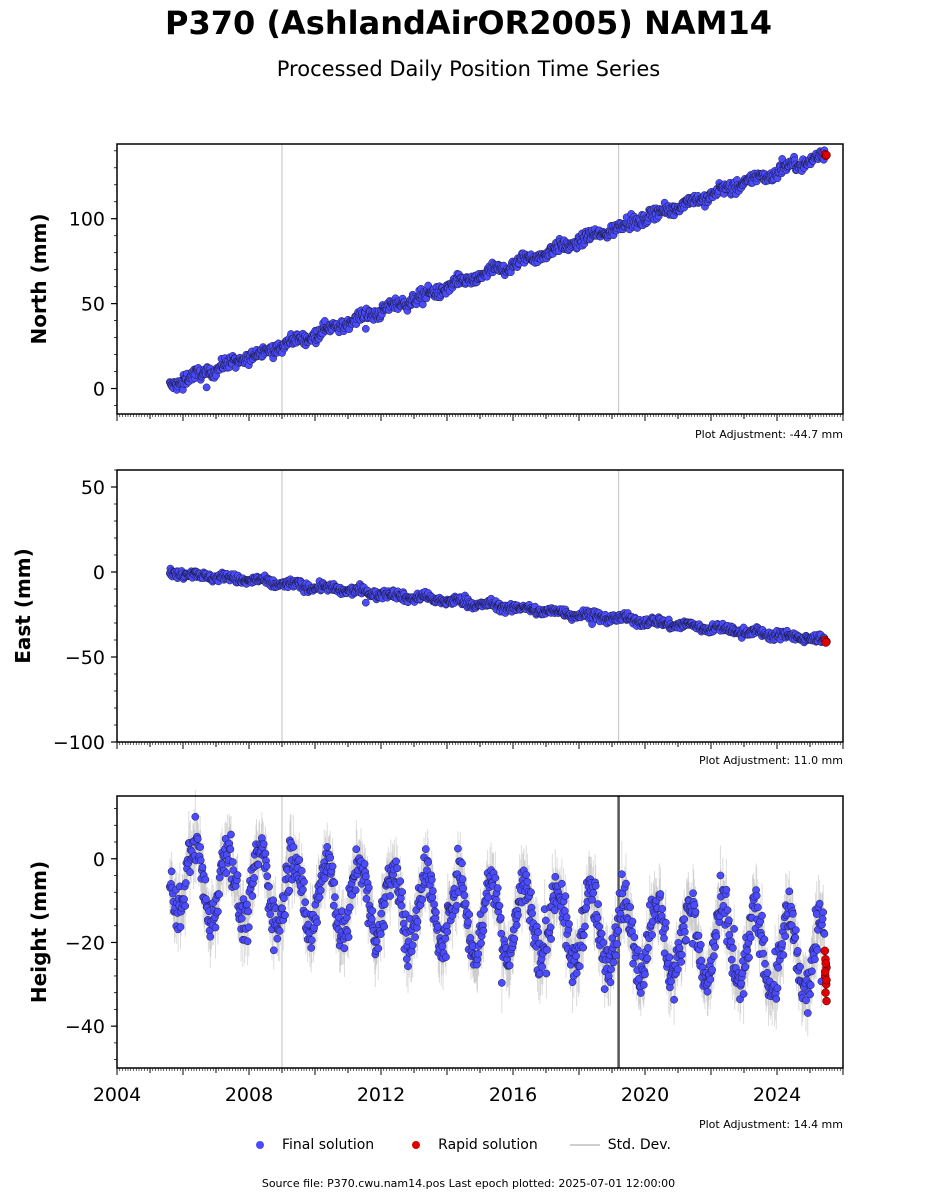 The image size is (937, 1200). What do you see at coordinates (85, 658) in the screenshot?
I see `east-y-tick-label: −50` at bounding box center [85, 658].